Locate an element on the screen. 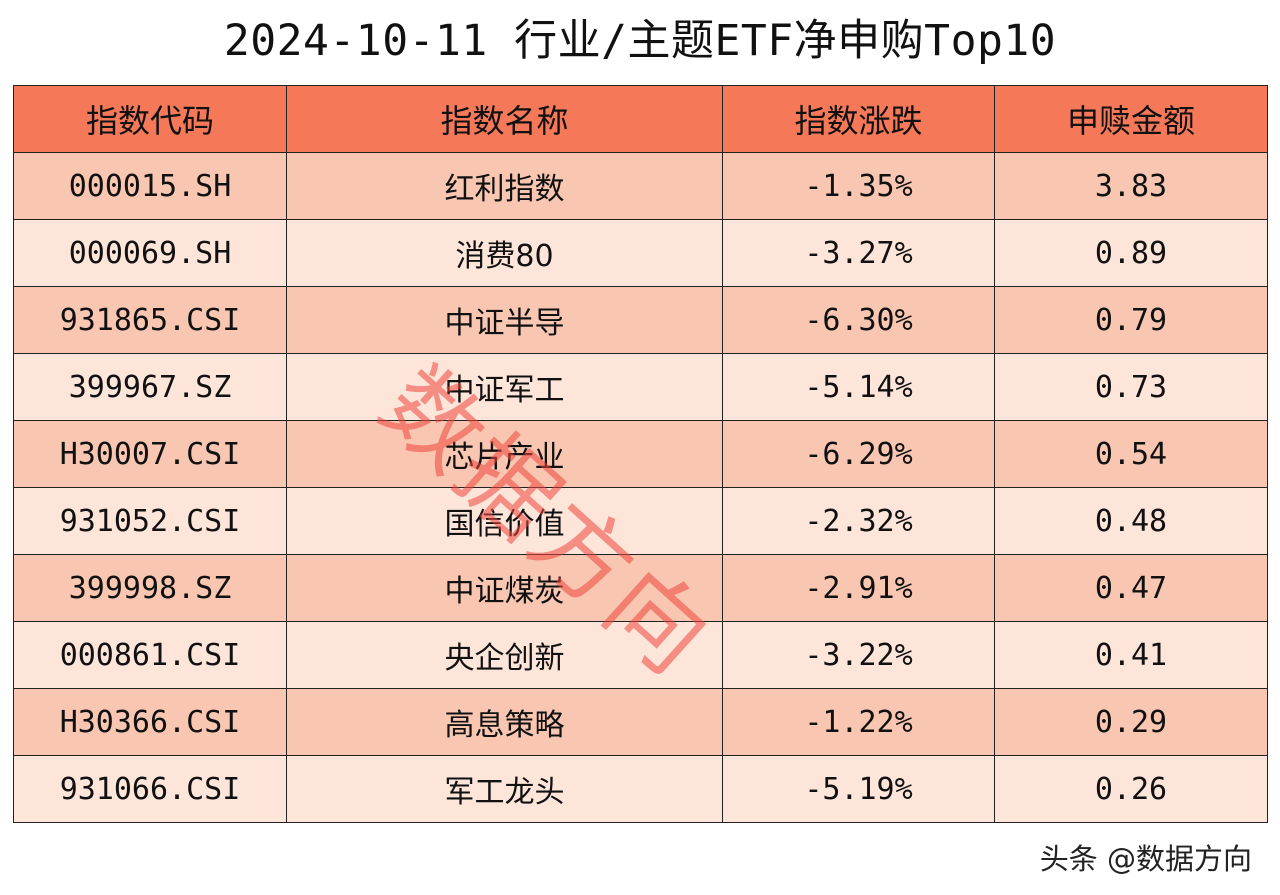  table-row: 000069.SH 消费80 -3.27% 0.89 is located at coordinates (640, 253).